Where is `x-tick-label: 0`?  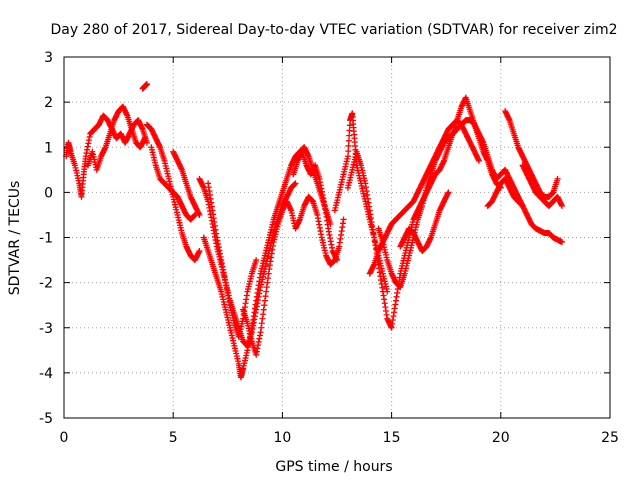 x-tick-label: 0 is located at coordinates (64, 438).